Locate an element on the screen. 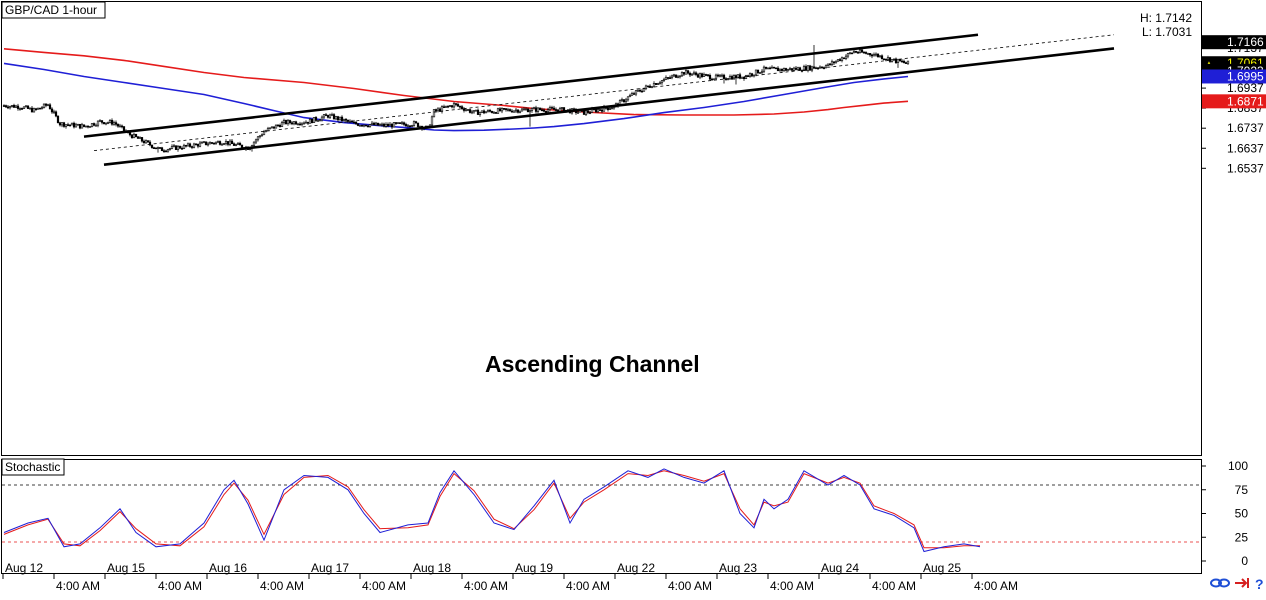 This screenshot has width=1266, height=600. stochastic-tick-label: 100 is located at coordinates (1238, 466).